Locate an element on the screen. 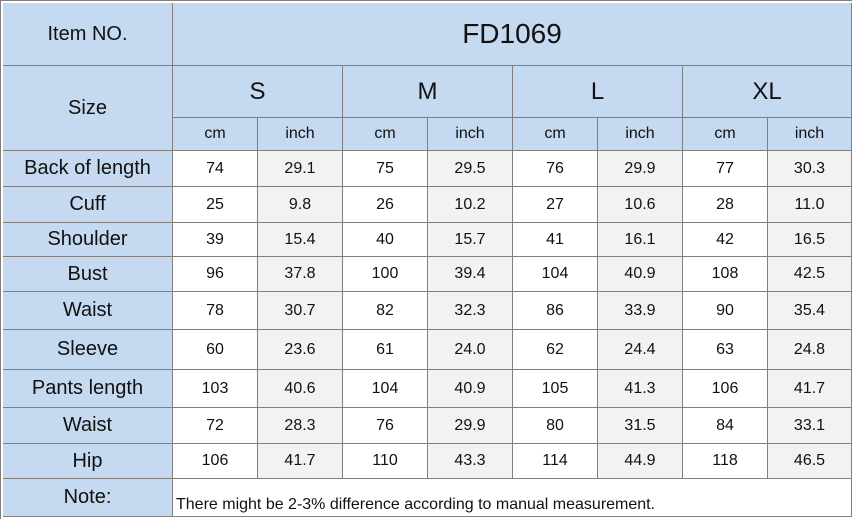 Image resolution: width=852 pixels, height=519 pixels. size-header: S is located at coordinates (258, 92).